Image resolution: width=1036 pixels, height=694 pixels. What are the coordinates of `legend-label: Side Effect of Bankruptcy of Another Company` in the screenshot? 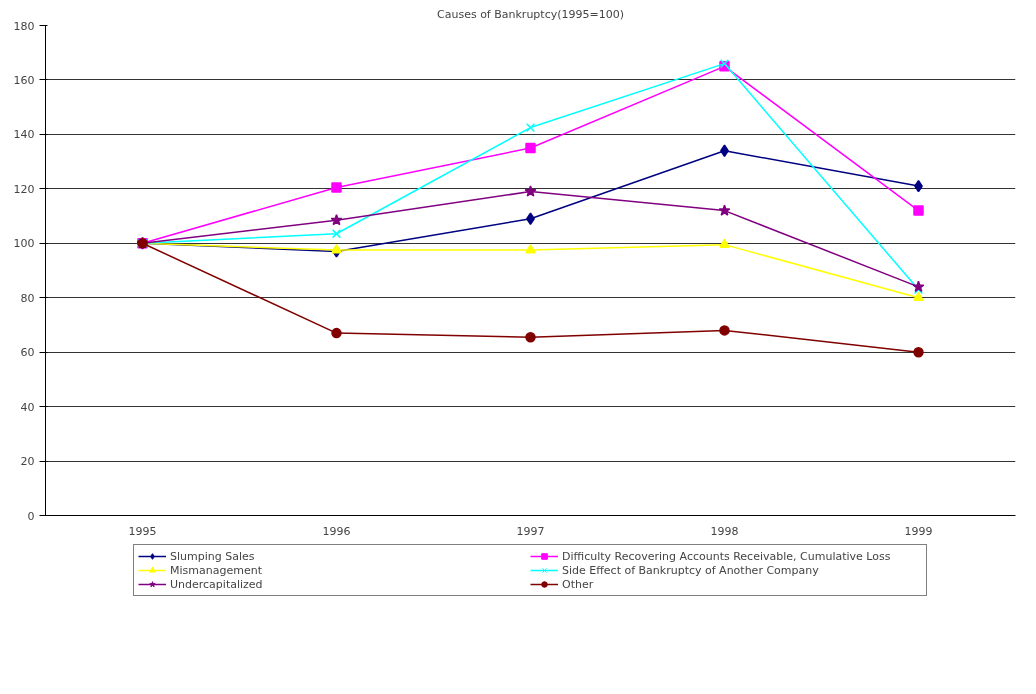 It's located at (691, 570).